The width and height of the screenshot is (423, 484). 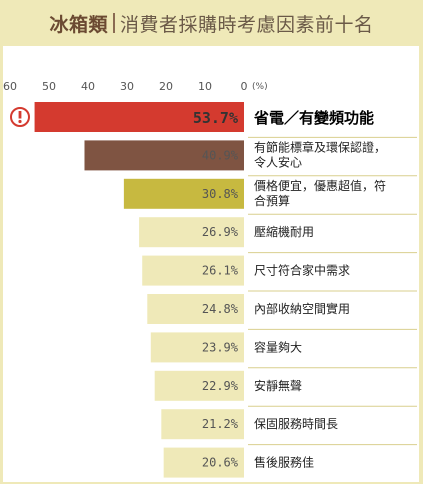 I want to click on category-label: 尺寸符合家中需求, so click(x=302, y=270).